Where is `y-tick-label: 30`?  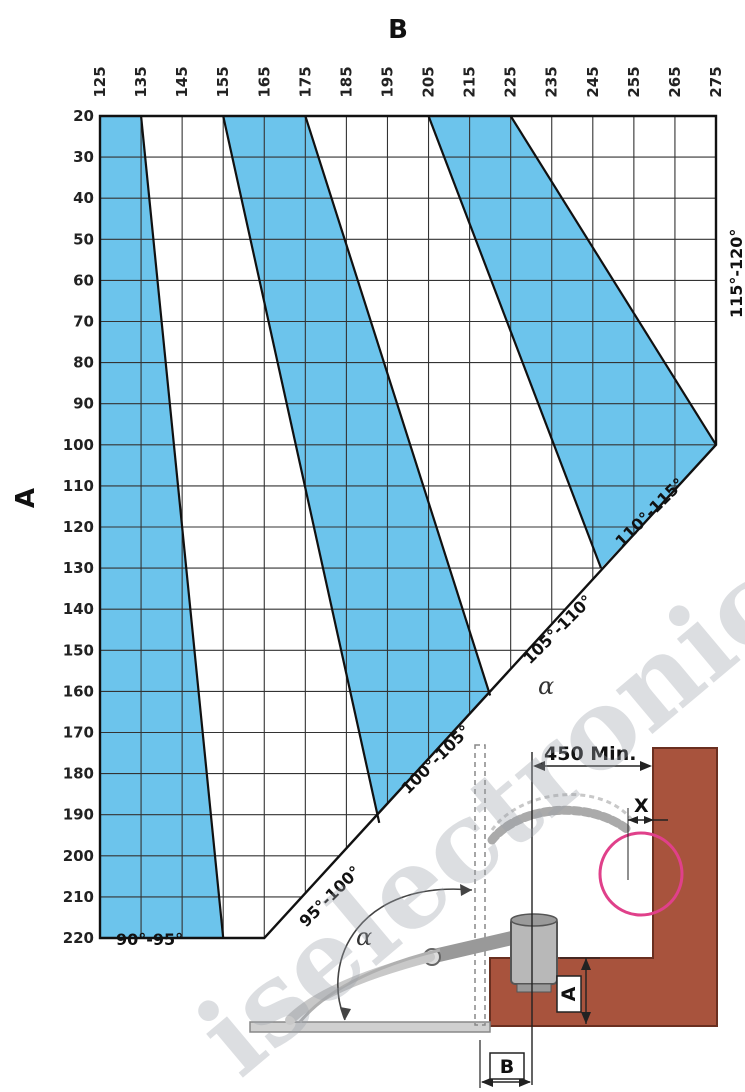 y-tick-label: 30 is located at coordinates (83, 157).